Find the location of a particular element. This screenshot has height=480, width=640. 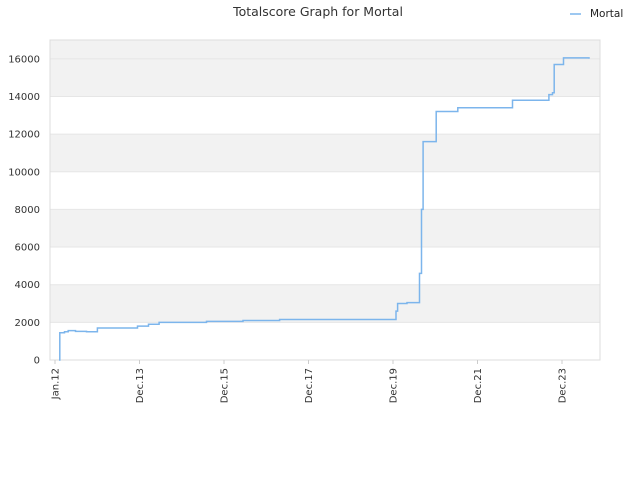

y-tick-label: 6000 is located at coordinates (27, 248).